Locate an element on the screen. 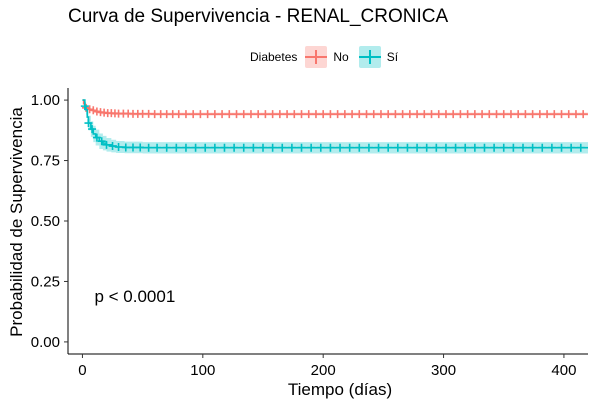  legend: Diabetes No Sí is located at coordinates (329, 57).